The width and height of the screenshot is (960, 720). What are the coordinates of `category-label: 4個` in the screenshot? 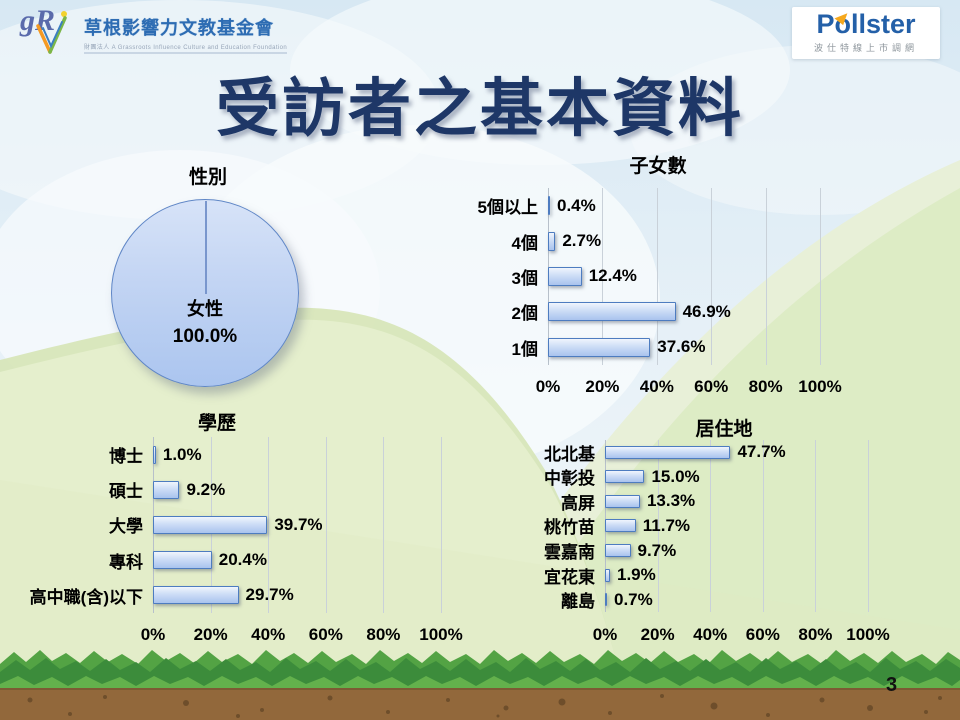 It's located at (524, 243).